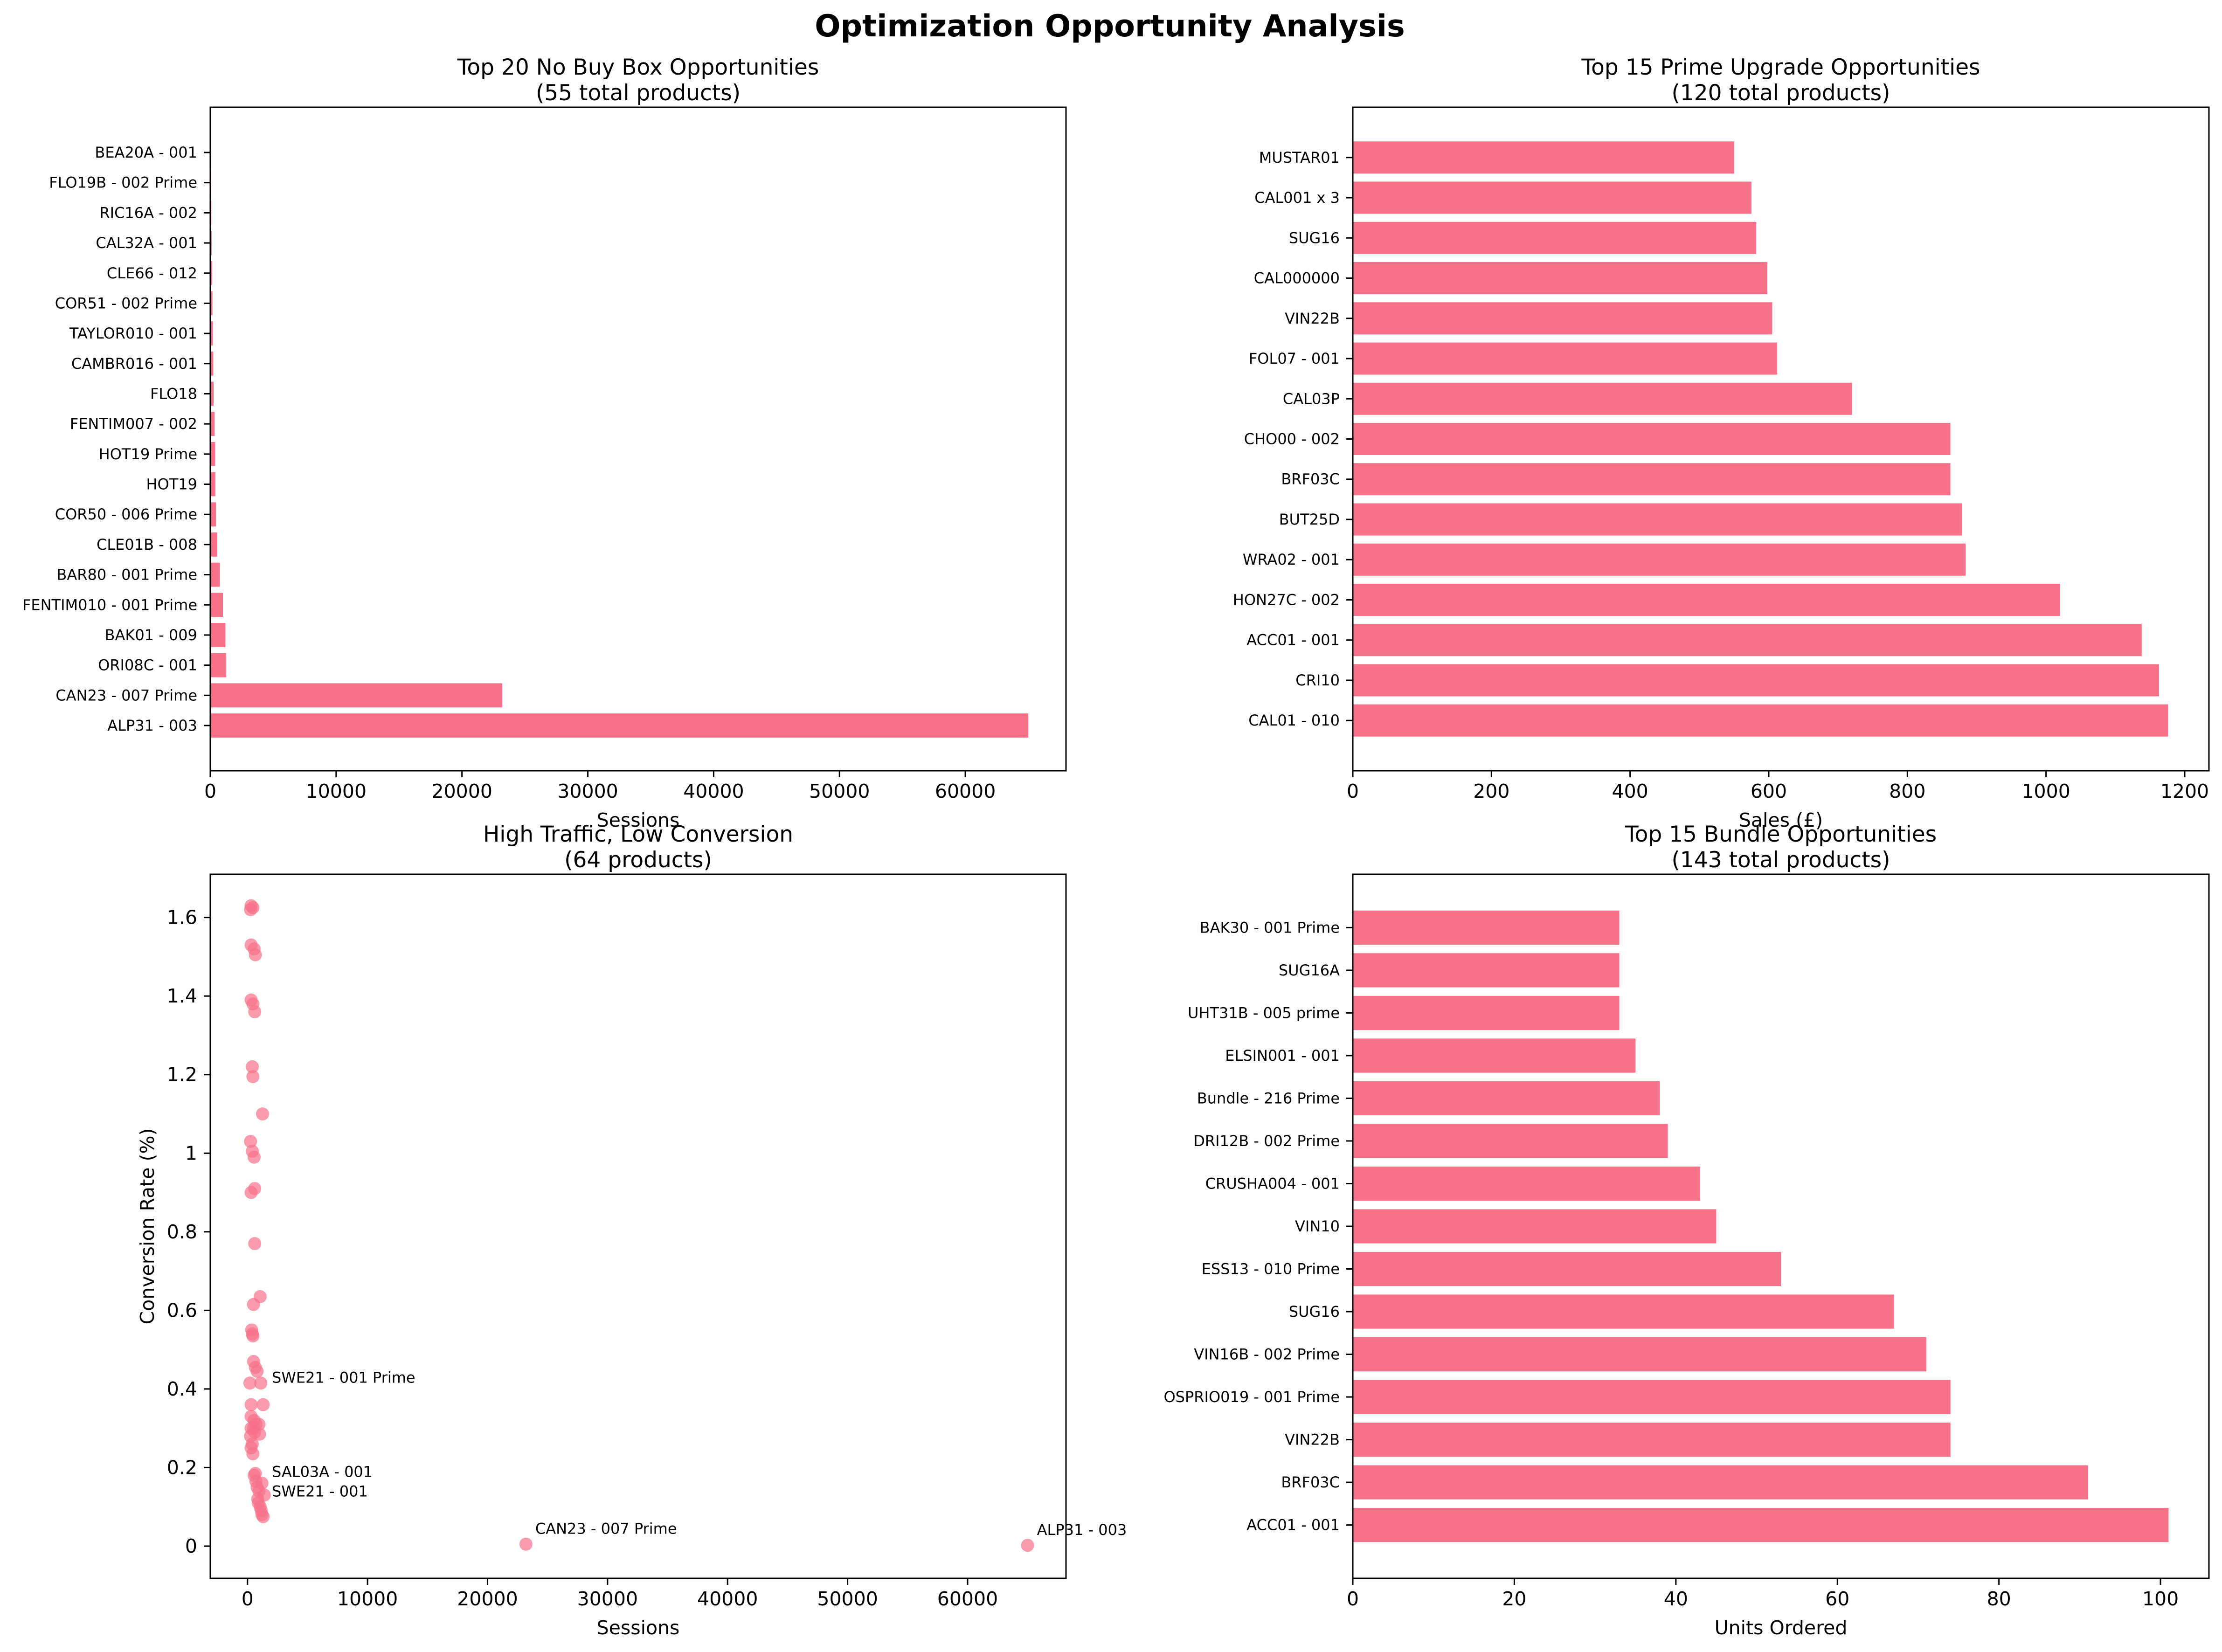 This screenshot has height=1652, width=2222. Describe the element at coordinates (146, 152) in the screenshot. I see `y-tick-label: BEA20A - 001` at that location.